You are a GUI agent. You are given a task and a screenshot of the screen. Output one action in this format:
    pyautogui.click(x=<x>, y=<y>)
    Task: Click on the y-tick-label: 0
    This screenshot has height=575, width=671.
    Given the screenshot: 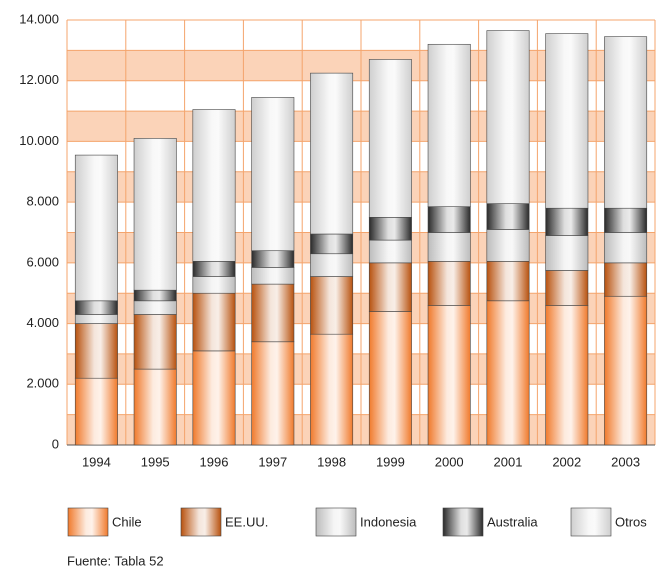 What is the action you would take?
    pyautogui.click(x=55, y=443)
    